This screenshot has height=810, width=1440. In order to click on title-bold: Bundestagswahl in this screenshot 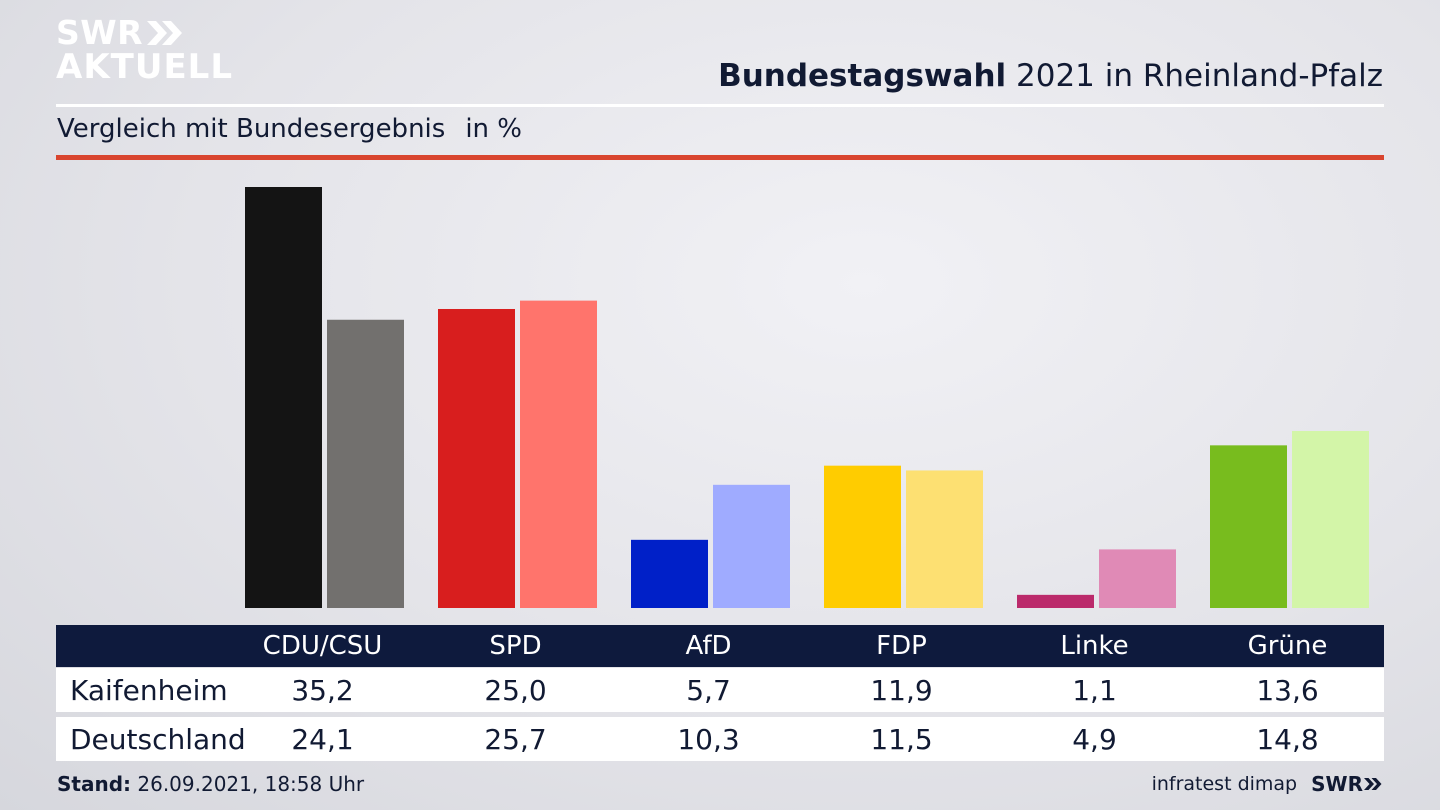, I will do `click(862, 76)`.